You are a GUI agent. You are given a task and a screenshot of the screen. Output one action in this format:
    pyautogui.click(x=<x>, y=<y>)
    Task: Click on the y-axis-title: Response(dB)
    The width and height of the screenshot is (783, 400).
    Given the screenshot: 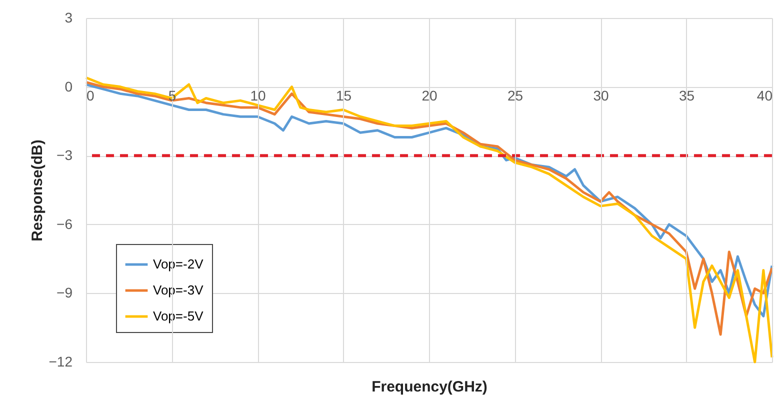 What is the action you would take?
    pyautogui.click(x=37, y=191)
    